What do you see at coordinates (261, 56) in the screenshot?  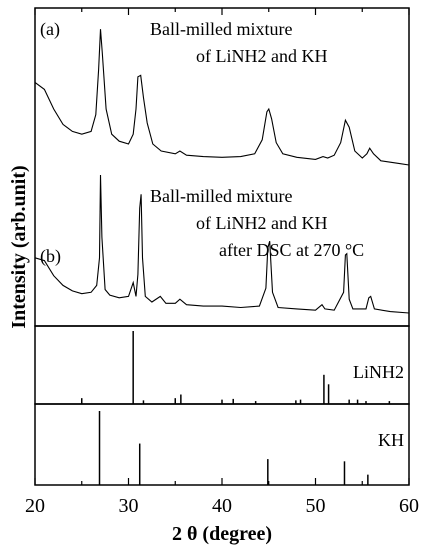 I see `panel-a-annotation-line2: of LiNH2 and KH` at bounding box center [261, 56].